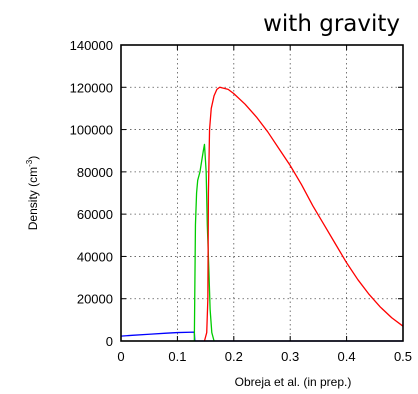  What do you see at coordinates (95, 172) in the screenshot?
I see `y-tick-label: 80000` at bounding box center [95, 172].